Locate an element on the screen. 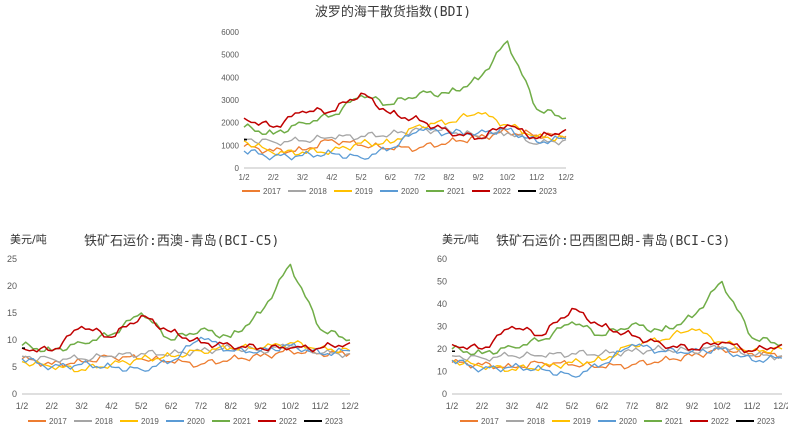 This screenshot has height=430, width=788. y-tick-label: 4000 is located at coordinates (230, 77).